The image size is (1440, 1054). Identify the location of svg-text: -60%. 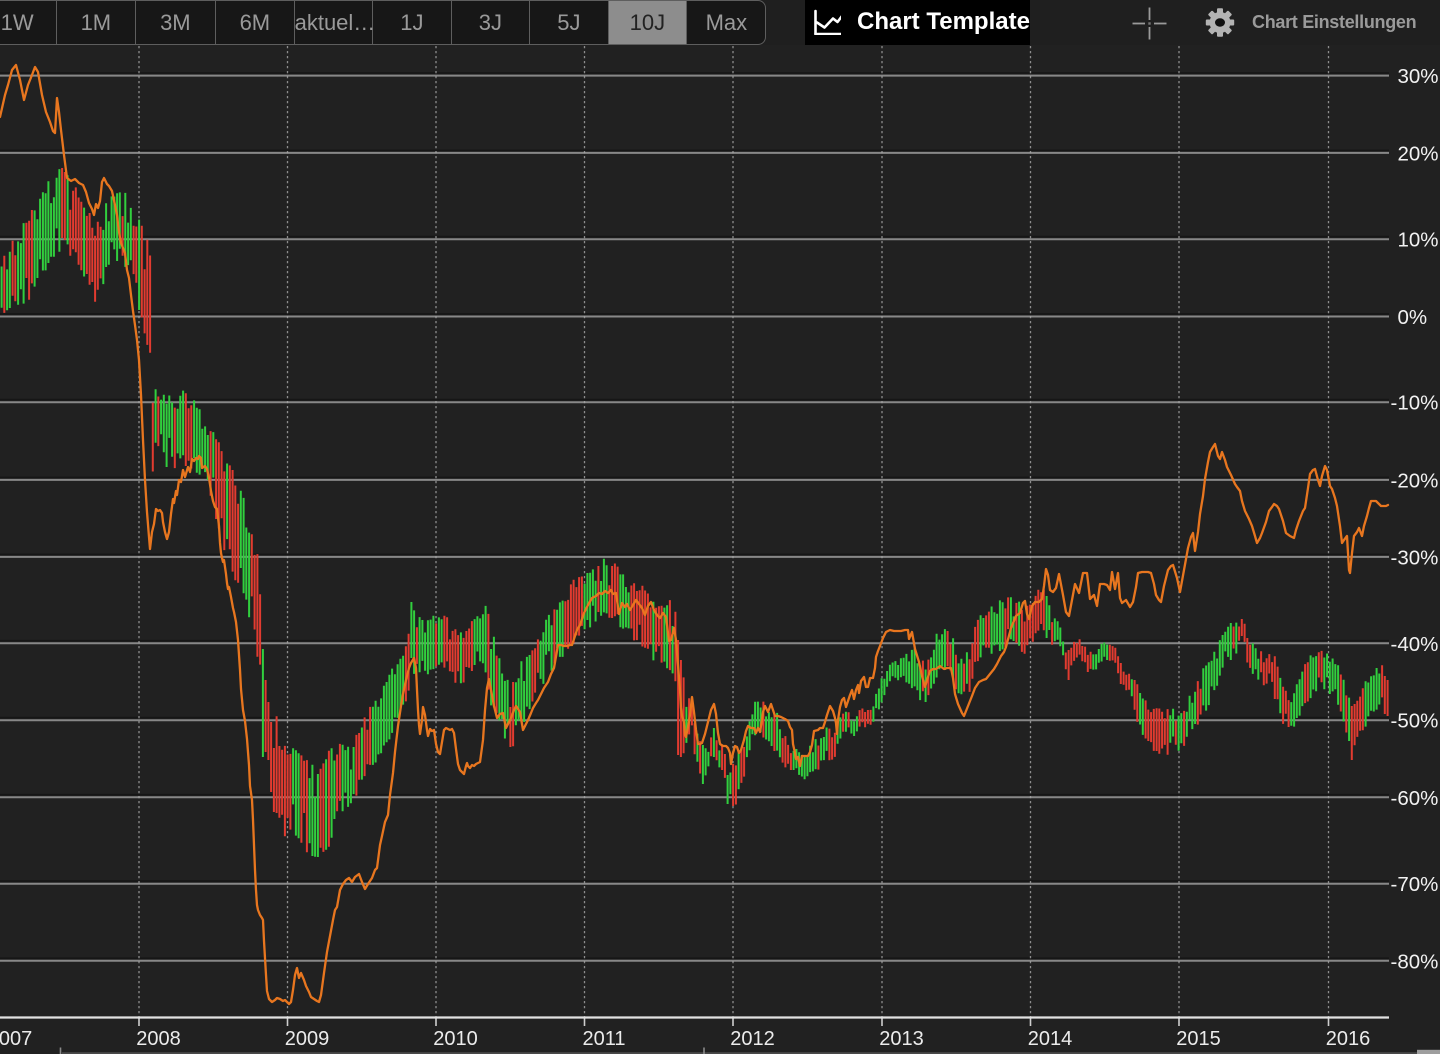
(1415, 798).